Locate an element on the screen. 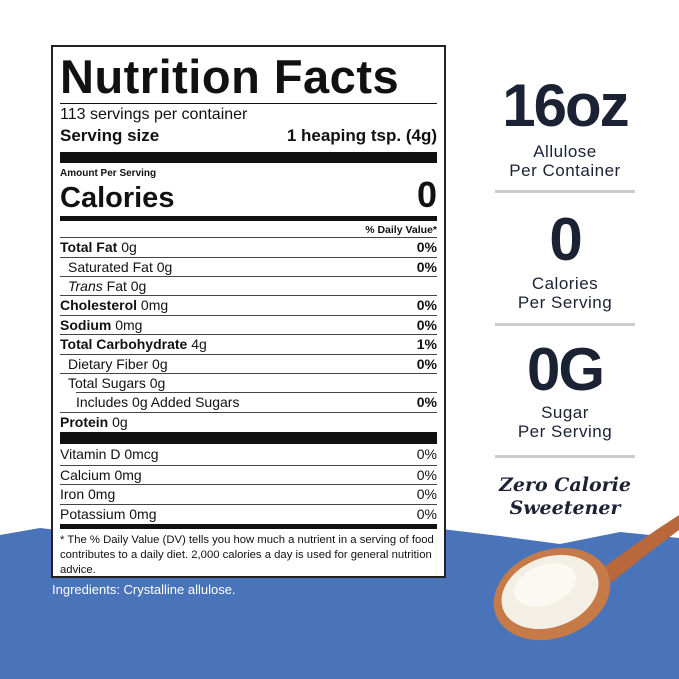 The image size is (679, 679). nutrient-name: Sodium is located at coordinates (86, 325).